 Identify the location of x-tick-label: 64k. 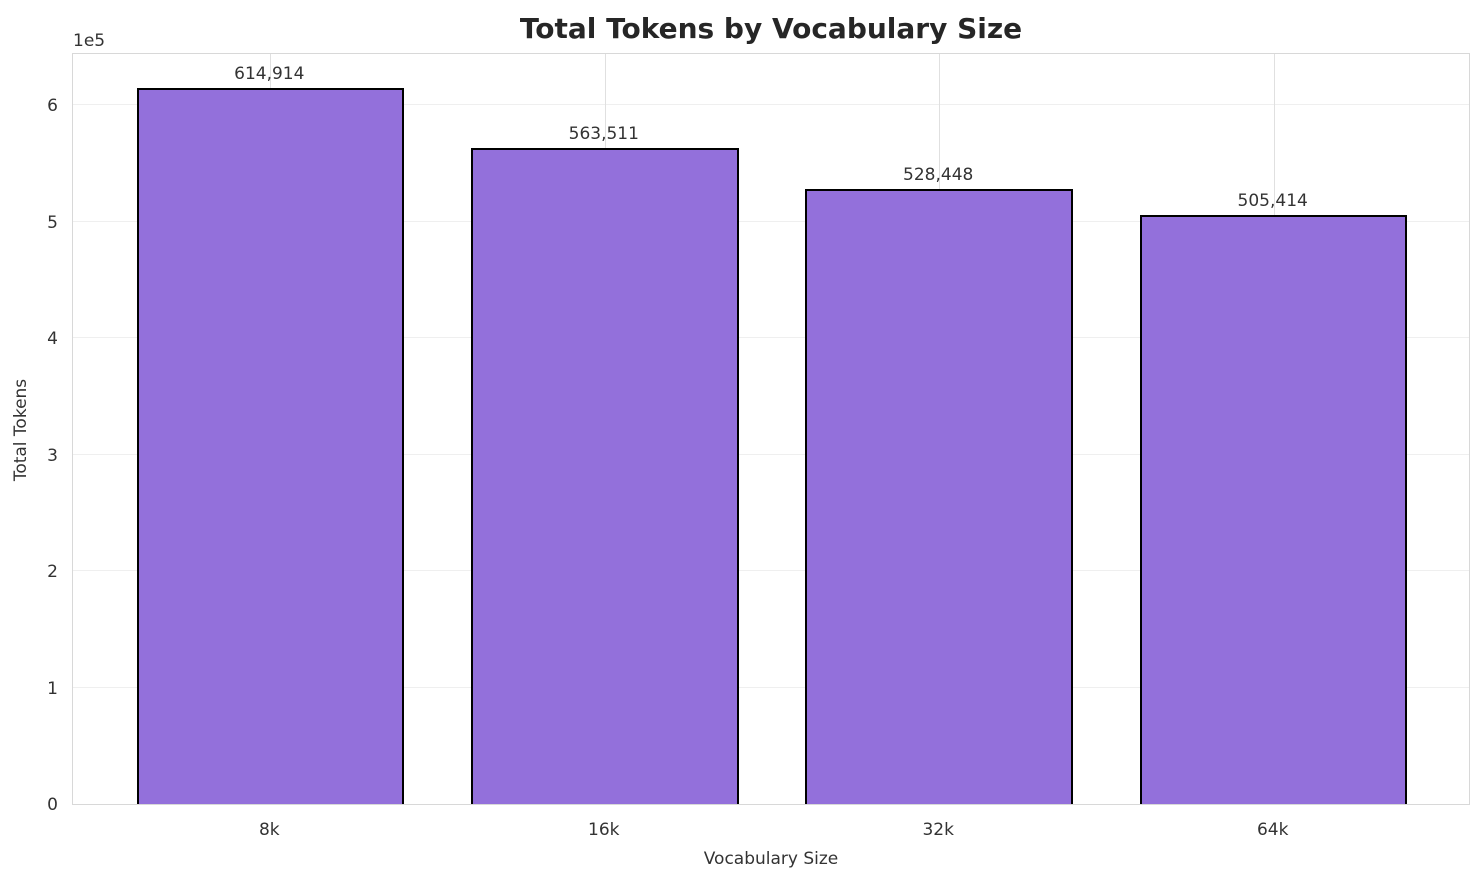
(1272, 830).